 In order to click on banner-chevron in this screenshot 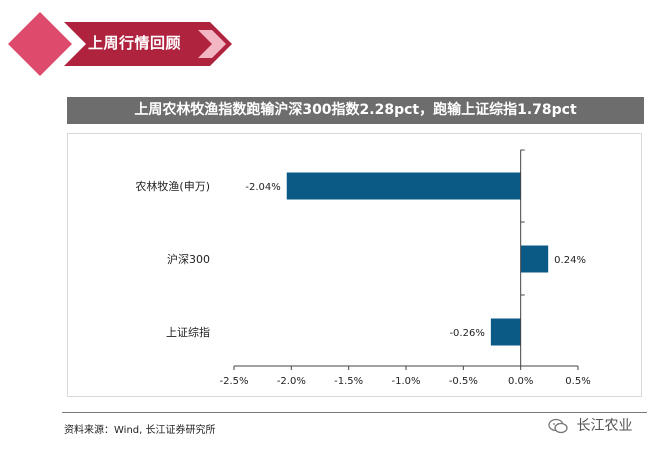, I will do `click(212, 44)`.